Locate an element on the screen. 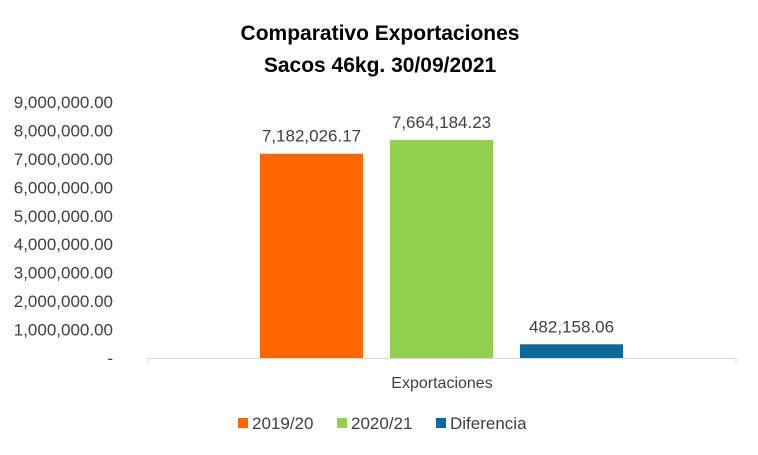 The image size is (758, 455). data-label: 7,182,026.17 is located at coordinates (311, 136).